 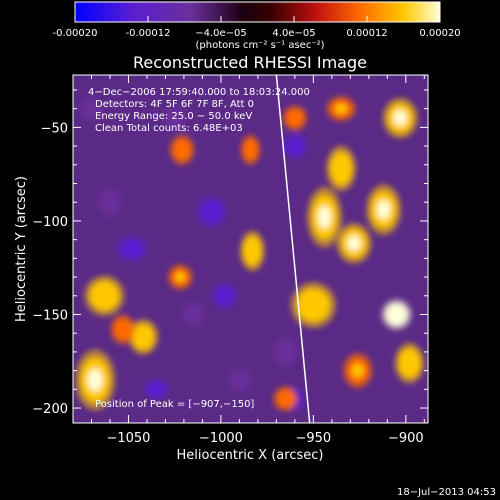 What do you see at coordinates (314, 438) in the screenshot?
I see `x-tick-label: −950` at bounding box center [314, 438].